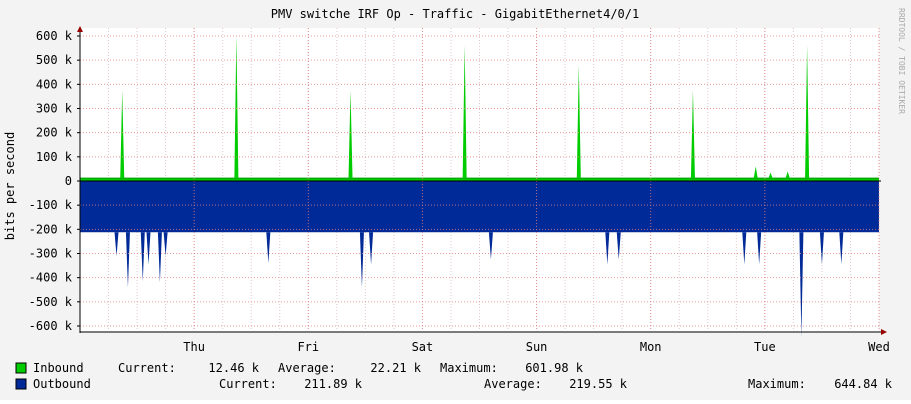  Describe the element at coordinates (54, 60) in the screenshot. I see `y-tick-label: 500 k` at that location.